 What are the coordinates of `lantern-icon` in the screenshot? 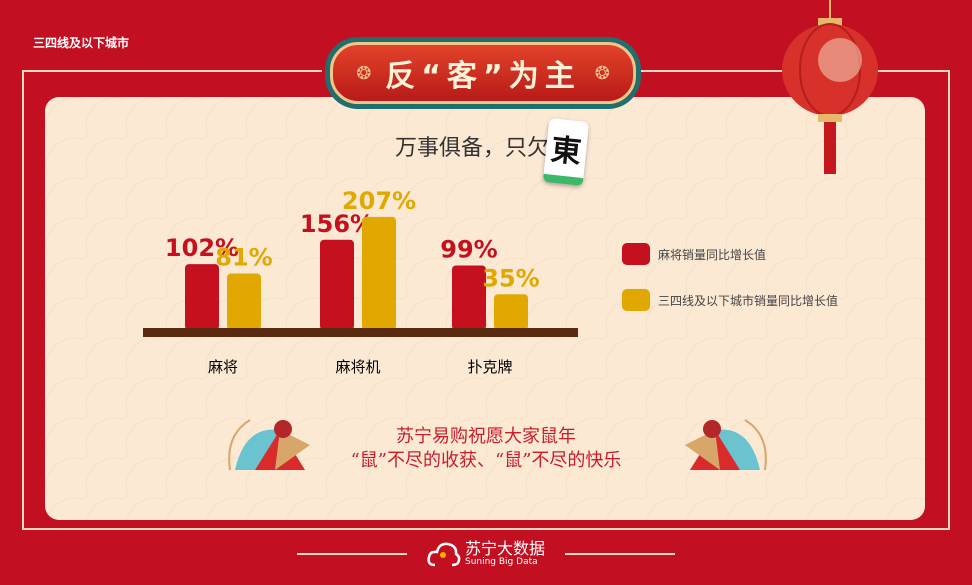 It's located at (830, 87).